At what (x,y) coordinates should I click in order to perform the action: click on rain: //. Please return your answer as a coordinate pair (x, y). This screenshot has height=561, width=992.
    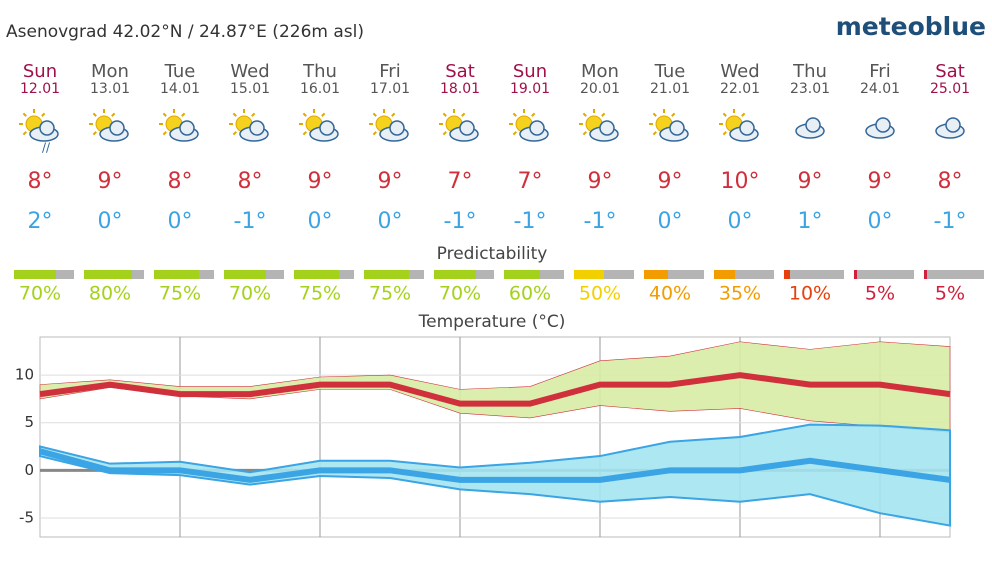
    Looking at the image, I should click on (46, 148).